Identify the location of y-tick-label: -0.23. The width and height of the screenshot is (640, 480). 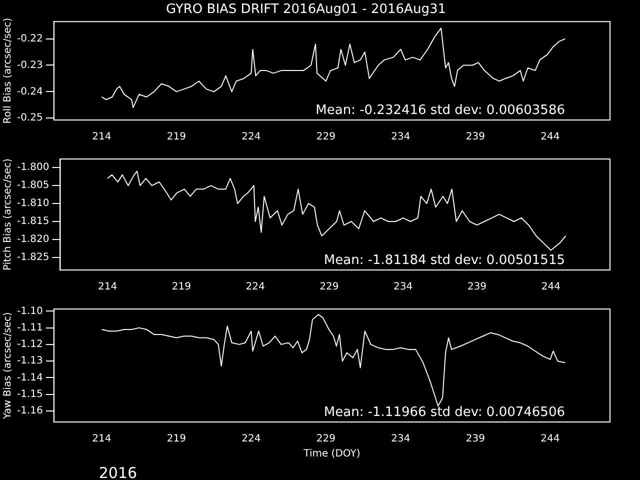
(30, 65).